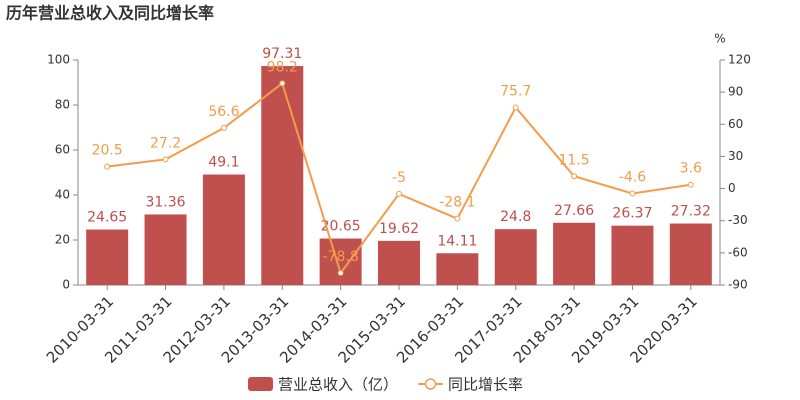 Image resolution: width=800 pixels, height=400 pixels. I want to click on chart-title: 历年营业总收入及同比增长率, so click(110, 13).